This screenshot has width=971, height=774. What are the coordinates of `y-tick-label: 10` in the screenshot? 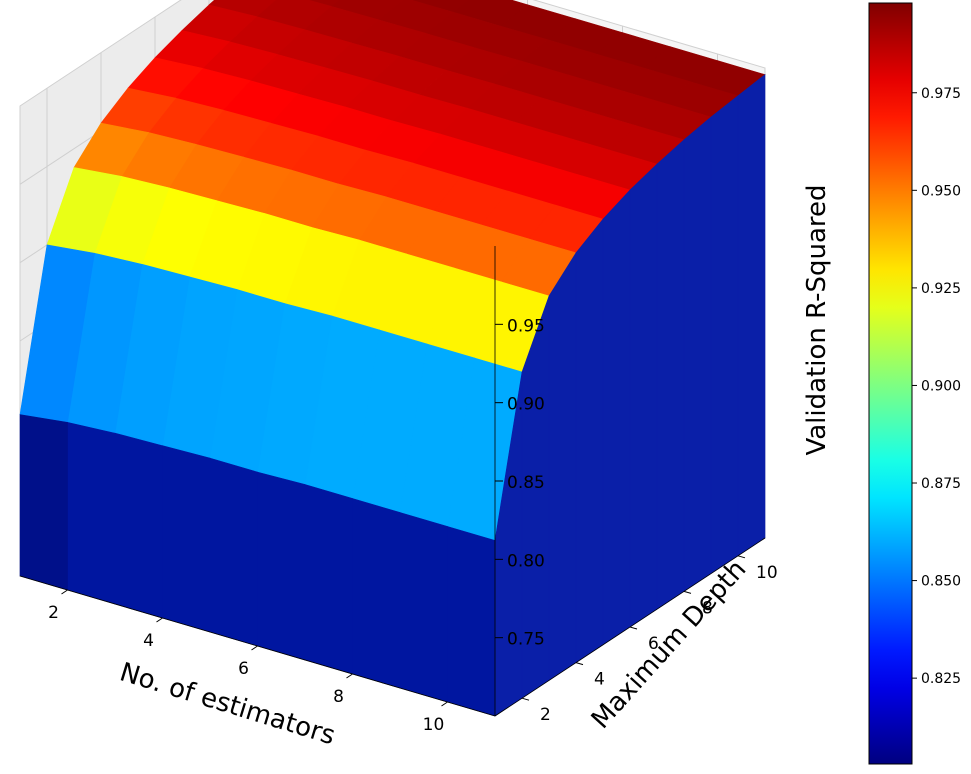 It's located at (767, 573).